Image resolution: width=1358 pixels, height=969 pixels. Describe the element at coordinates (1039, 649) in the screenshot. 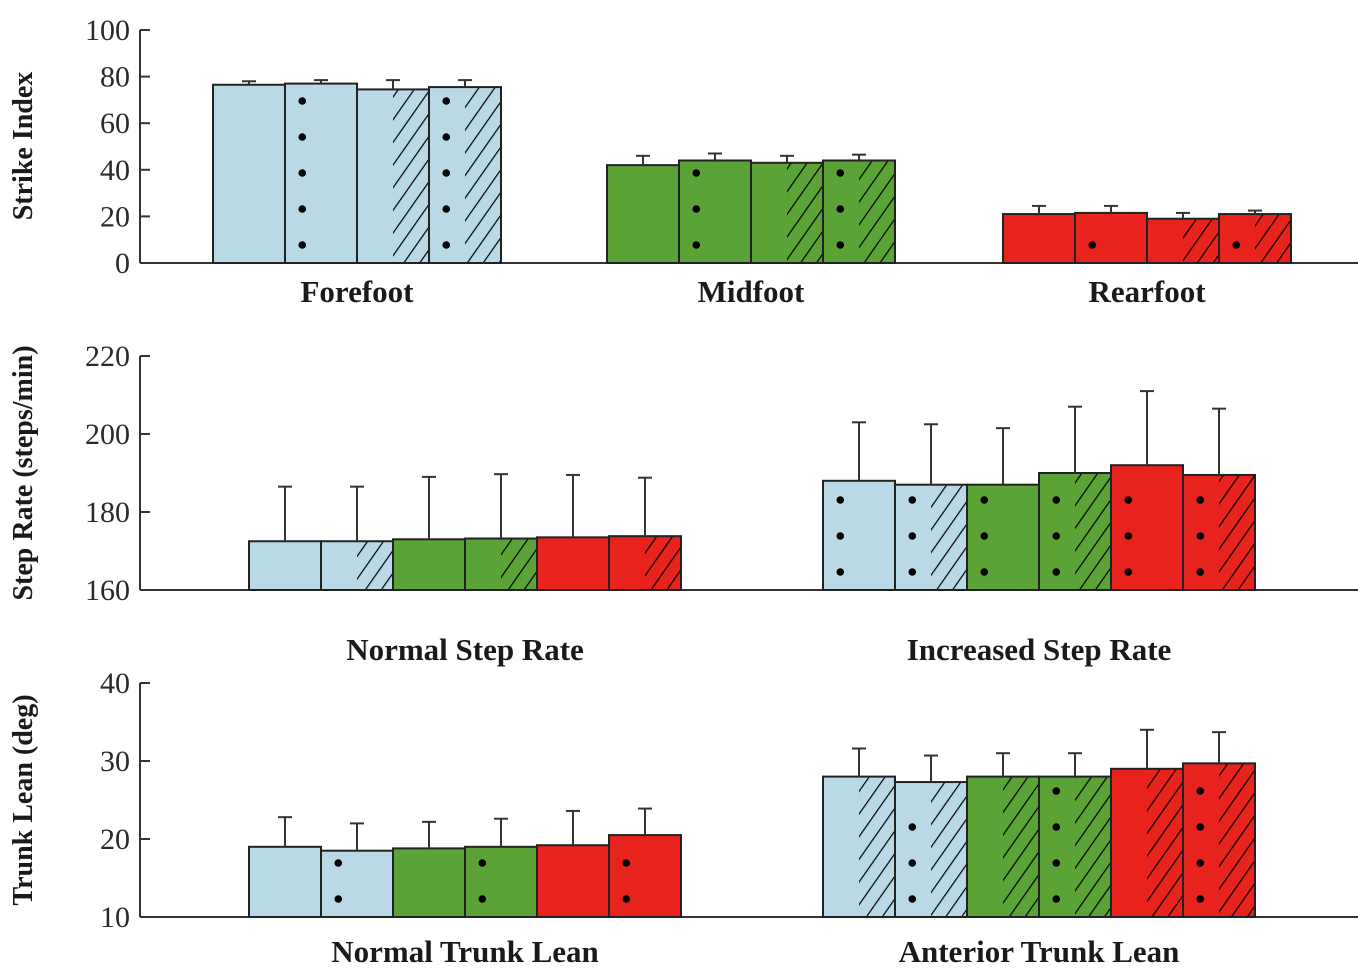

I see `category-label: Increased Step Rate` at that location.